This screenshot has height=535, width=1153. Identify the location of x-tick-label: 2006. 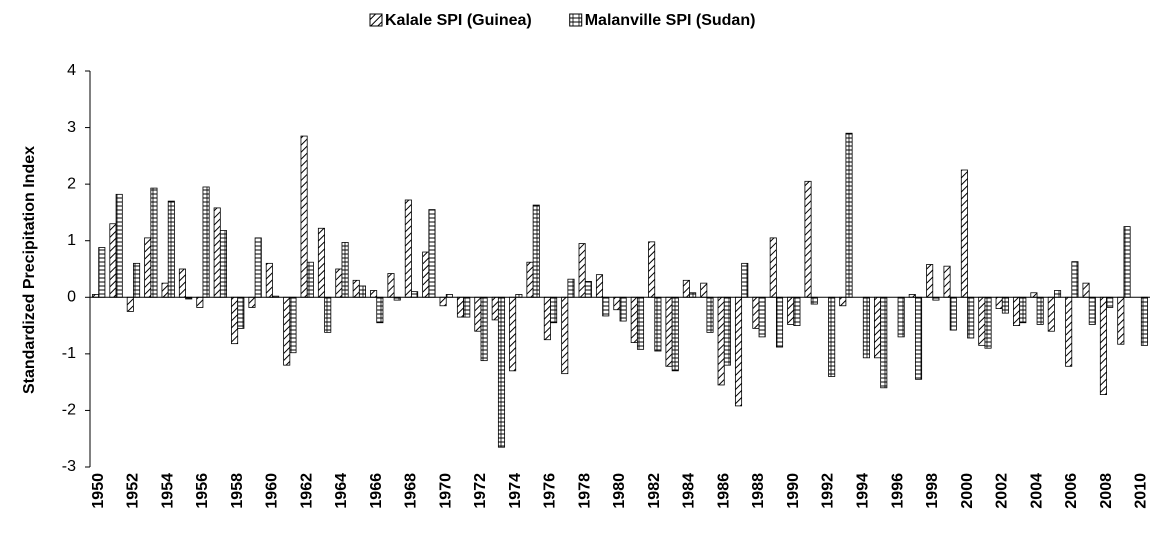
(1071, 491).